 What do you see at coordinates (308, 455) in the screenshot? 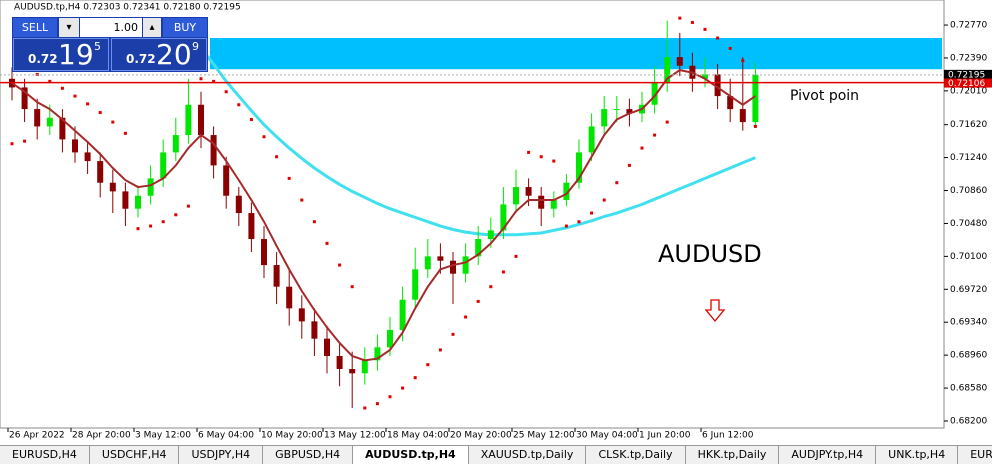
I see `tab: GBPUSD,H4` at bounding box center [308, 455].